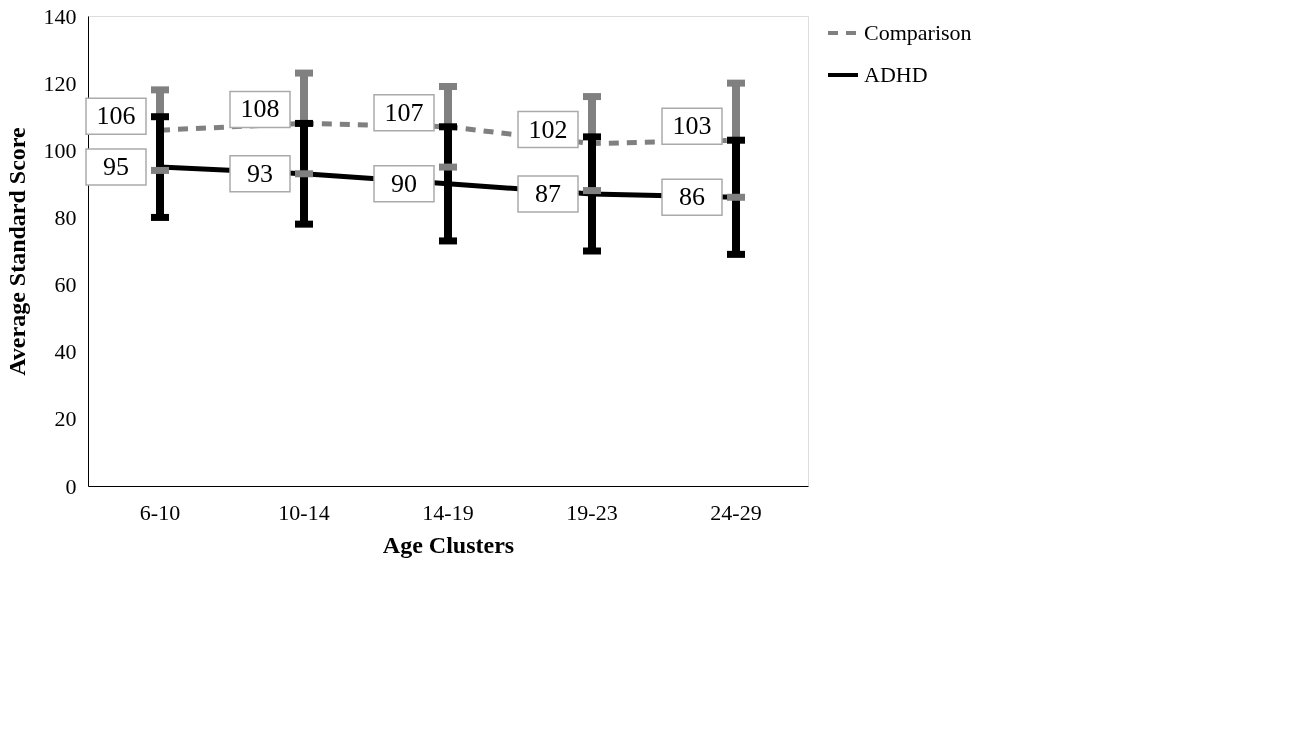  Describe the element at coordinates (448, 512) in the screenshot. I see `x-tick-label: 14-19` at that location.